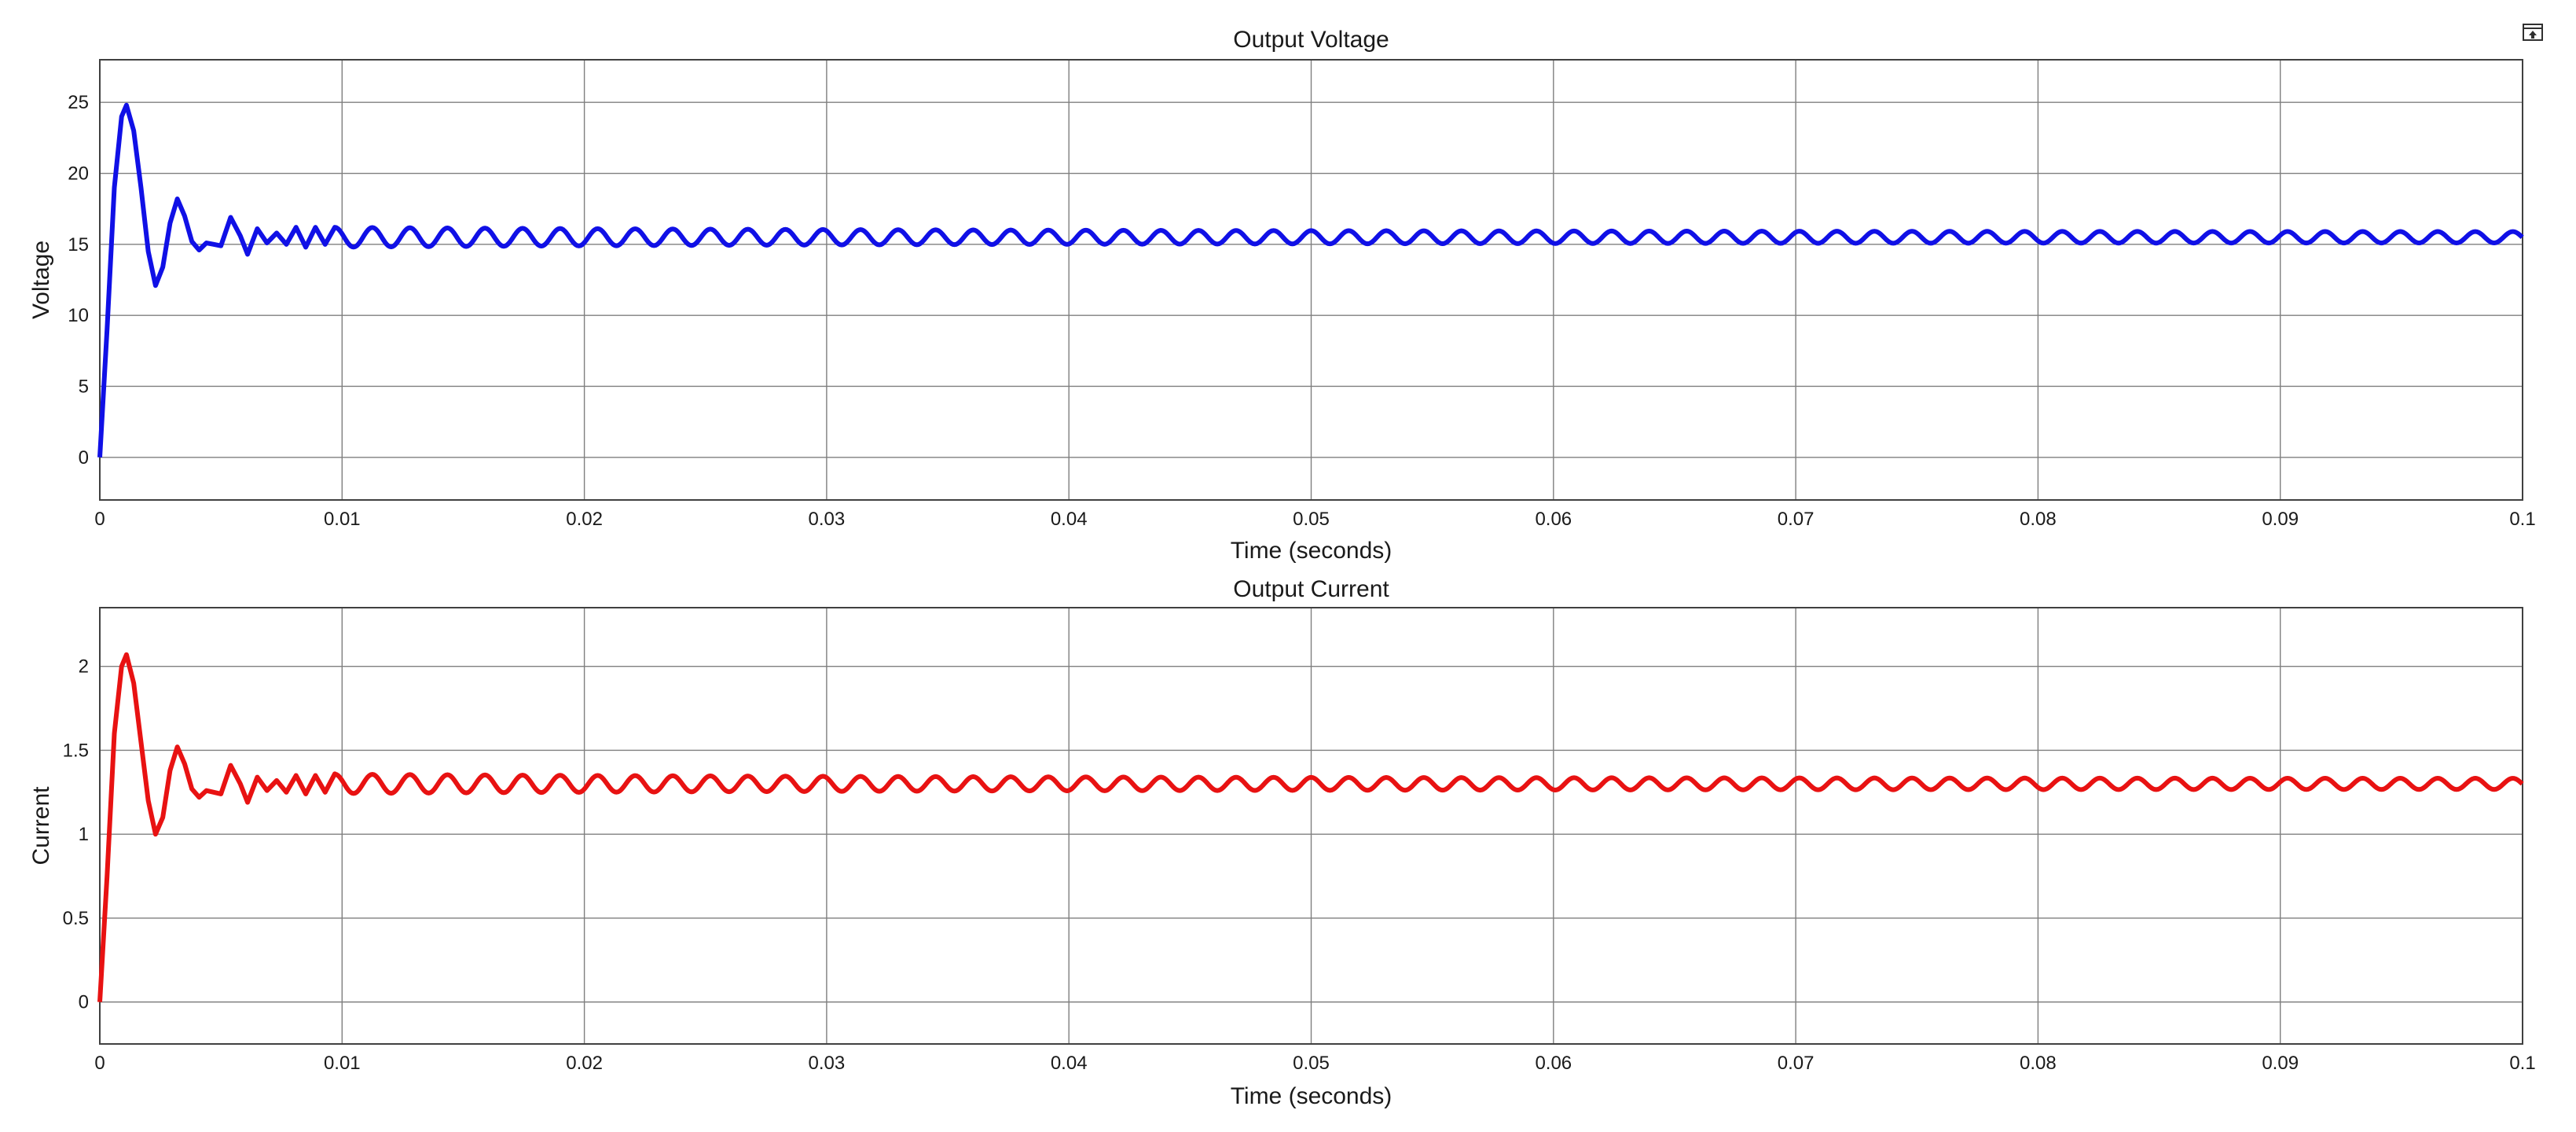  Describe the element at coordinates (828, 519) in the screenshot. I see `voltage-xtick-label: 0.03` at that location.